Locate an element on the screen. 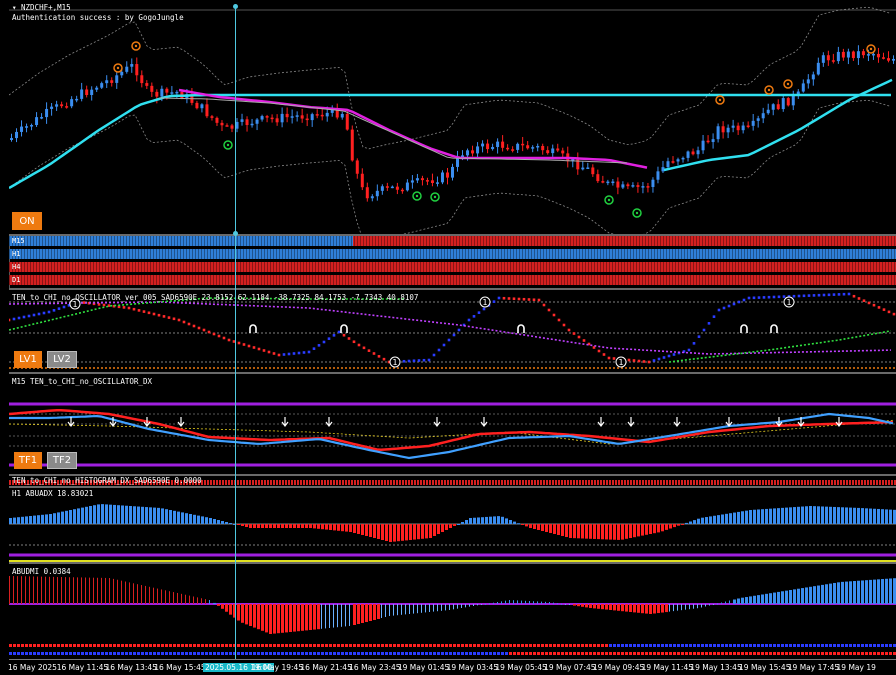 The image size is (896, 675). abuadx-pane: H1 ABUADX 18.83021 is located at coordinates (452, 525).